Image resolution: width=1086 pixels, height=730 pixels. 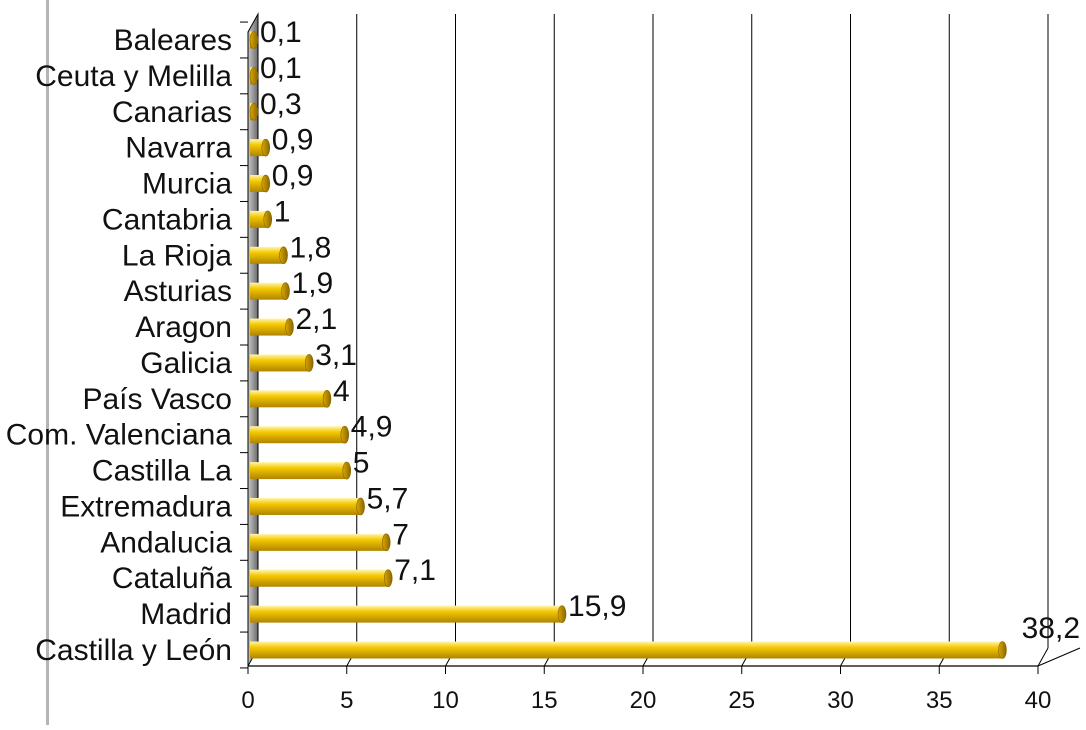 I want to click on category-label: Extremadura, so click(x=146, y=506).